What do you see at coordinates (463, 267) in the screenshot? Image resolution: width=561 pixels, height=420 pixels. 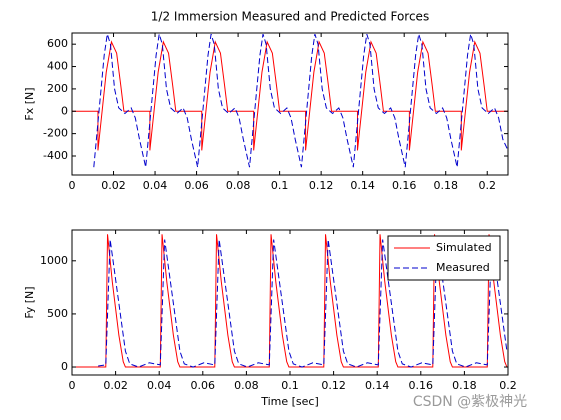 I see `legend-label: Measured` at bounding box center [463, 267].